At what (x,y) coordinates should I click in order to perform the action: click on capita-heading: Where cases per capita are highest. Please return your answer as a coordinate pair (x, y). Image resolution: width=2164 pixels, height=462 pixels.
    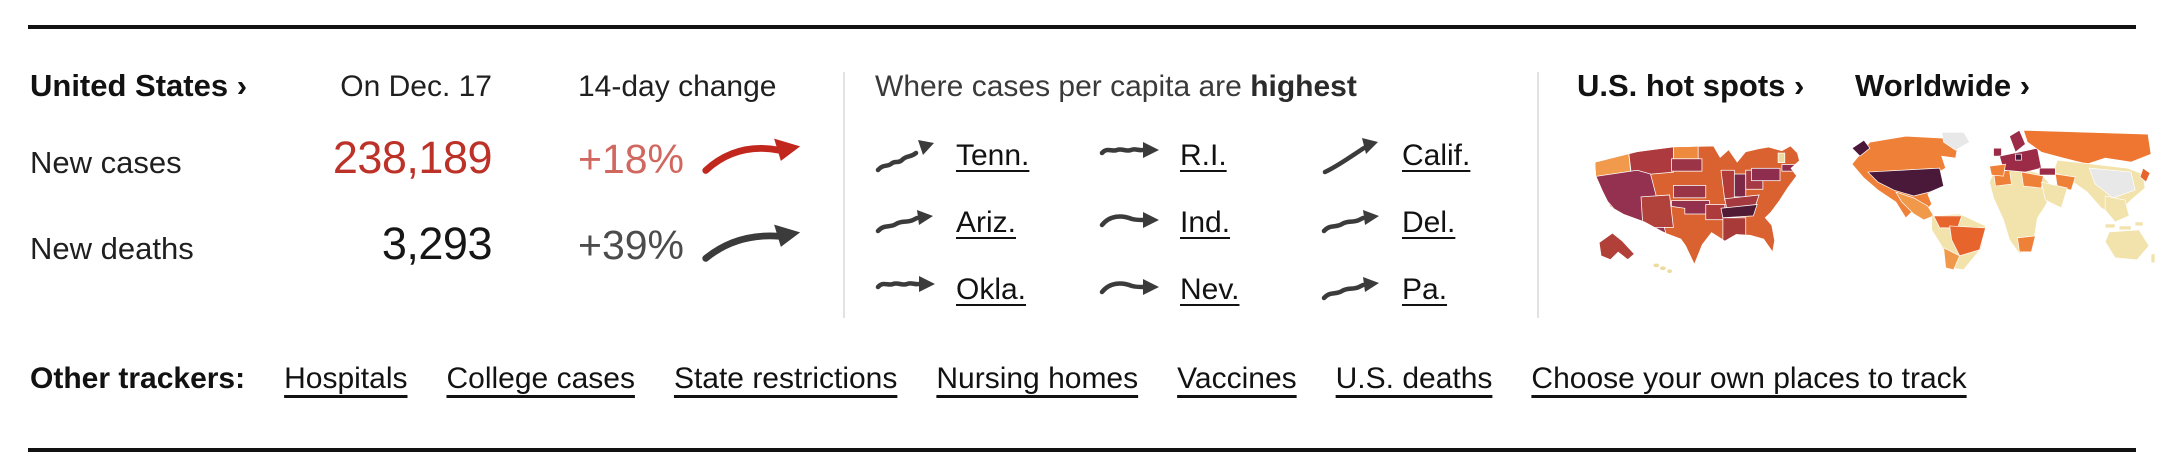
    Looking at the image, I should click on (1116, 86).